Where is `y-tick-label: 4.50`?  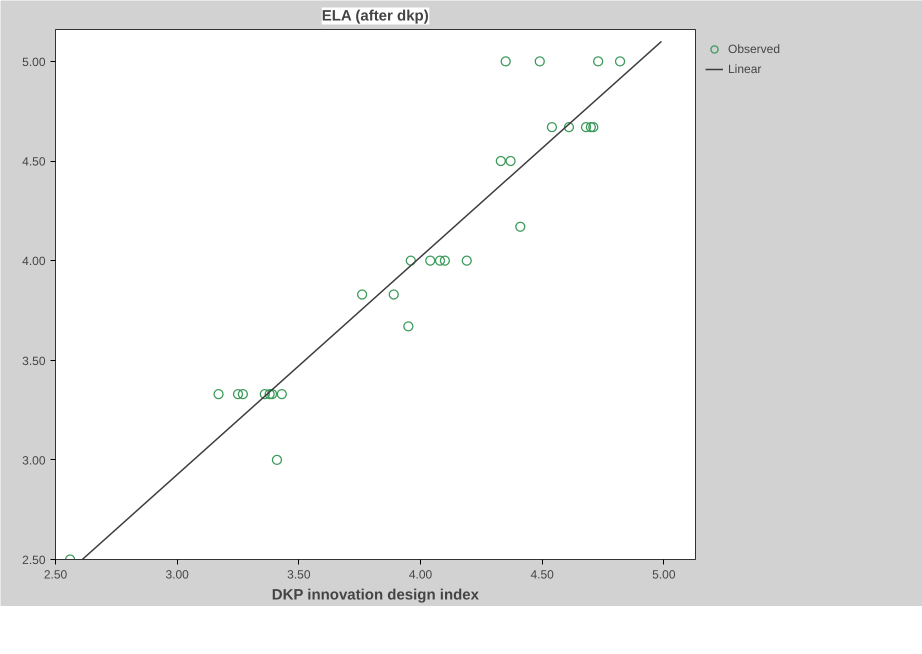 y-tick-label: 4.50 is located at coordinates (34, 161).